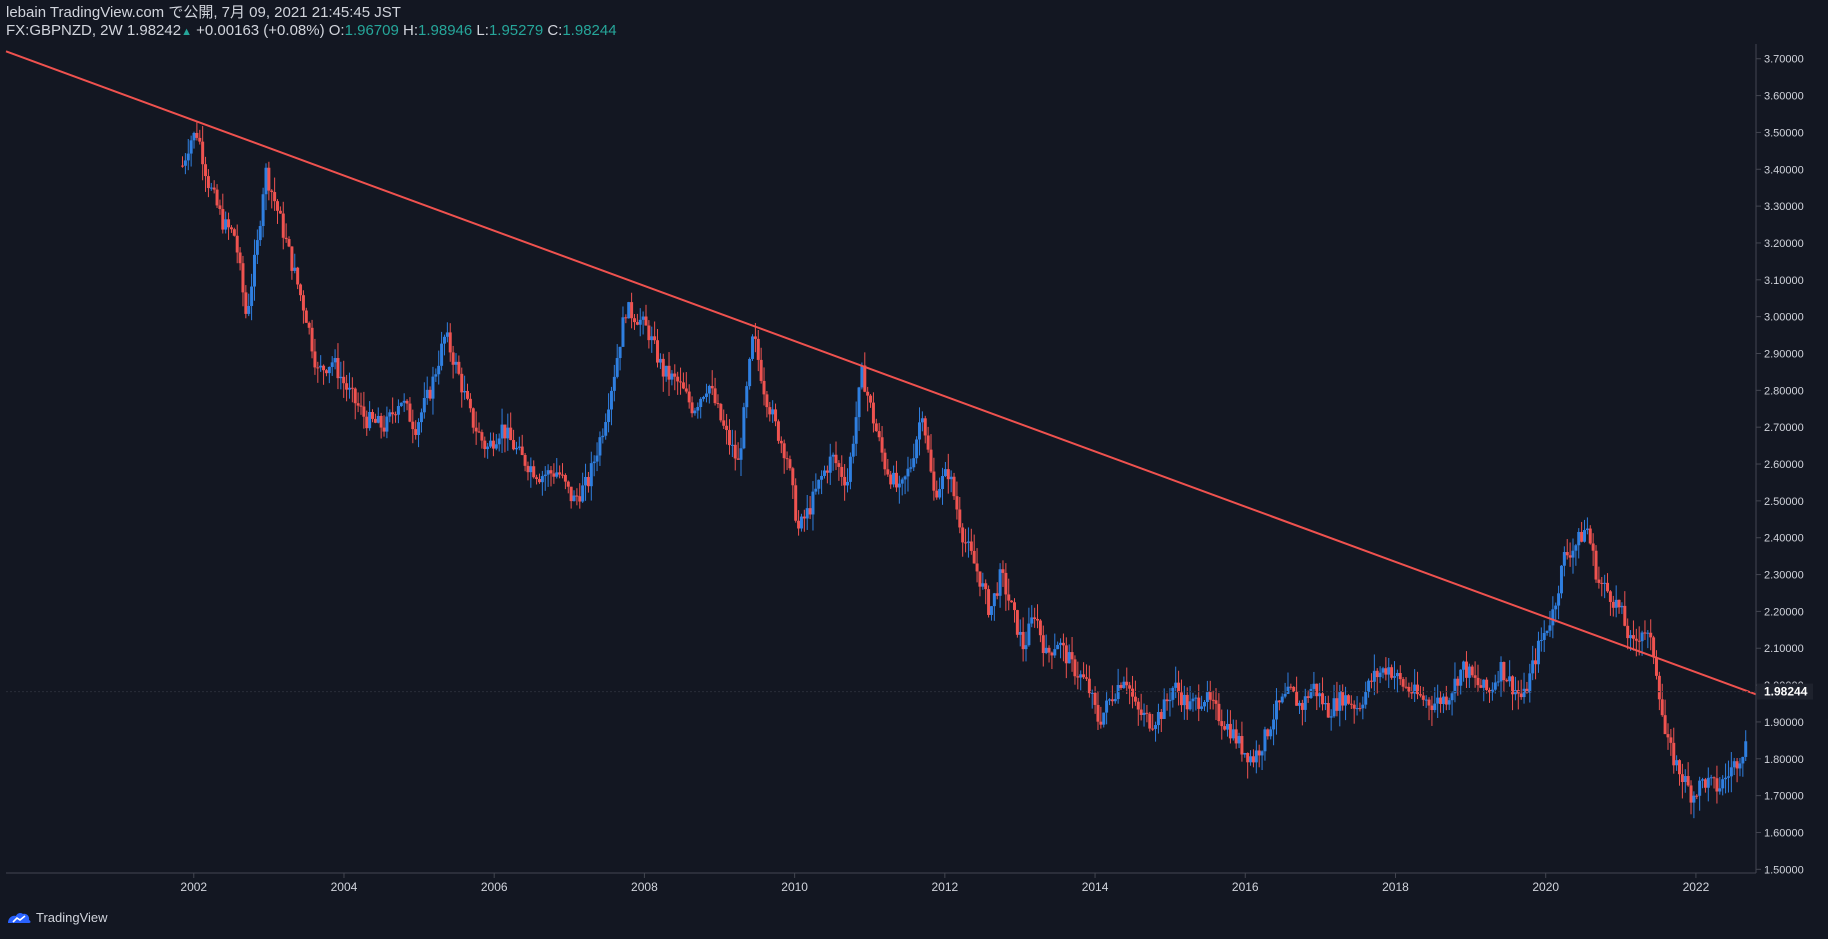 The width and height of the screenshot is (1828, 939). Describe the element at coordinates (1784, 428) in the screenshot. I see `price-tick-label: 2.70000` at that location.